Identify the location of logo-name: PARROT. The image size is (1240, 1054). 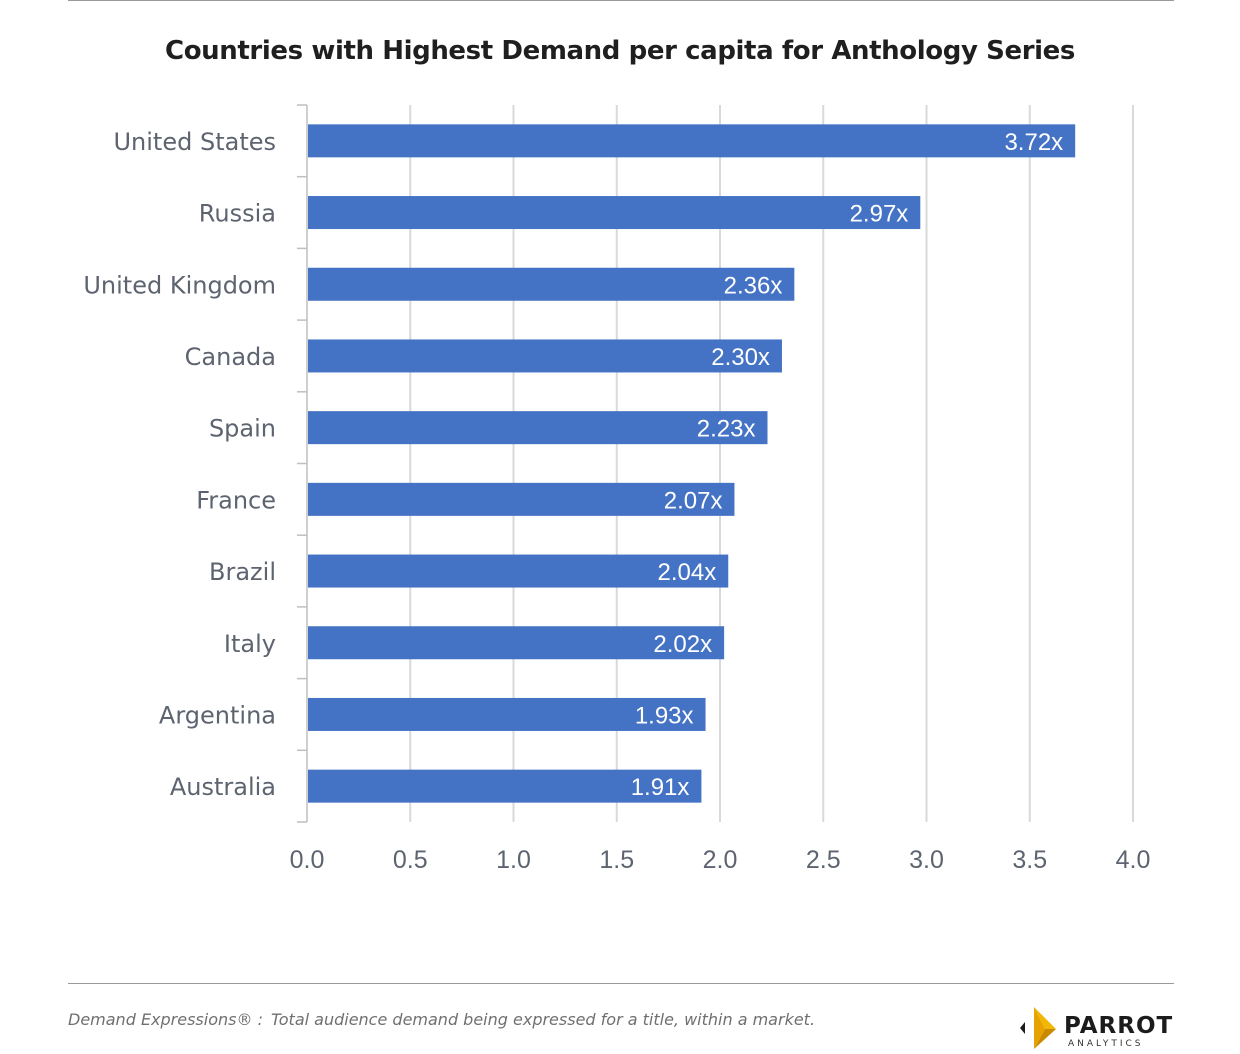
(1119, 1026).